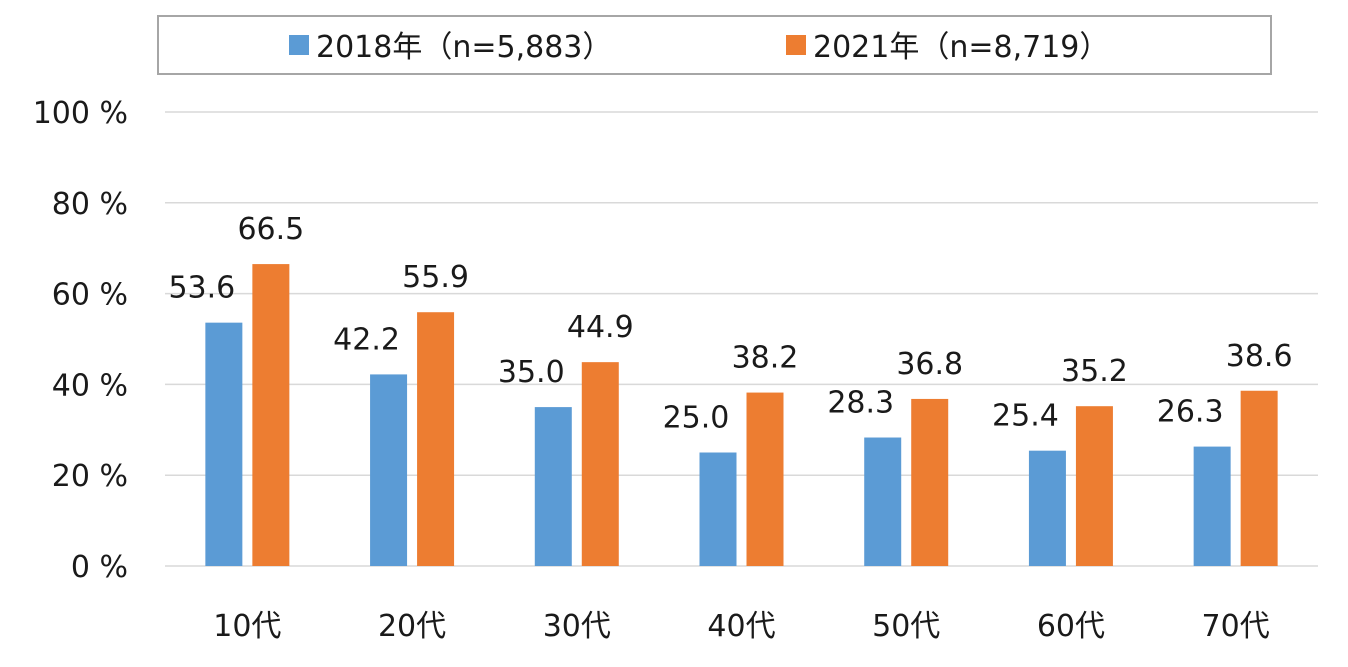 The image size is (1348, 667). I want to click on y-tick-label: 0 %, so click(99, 567).